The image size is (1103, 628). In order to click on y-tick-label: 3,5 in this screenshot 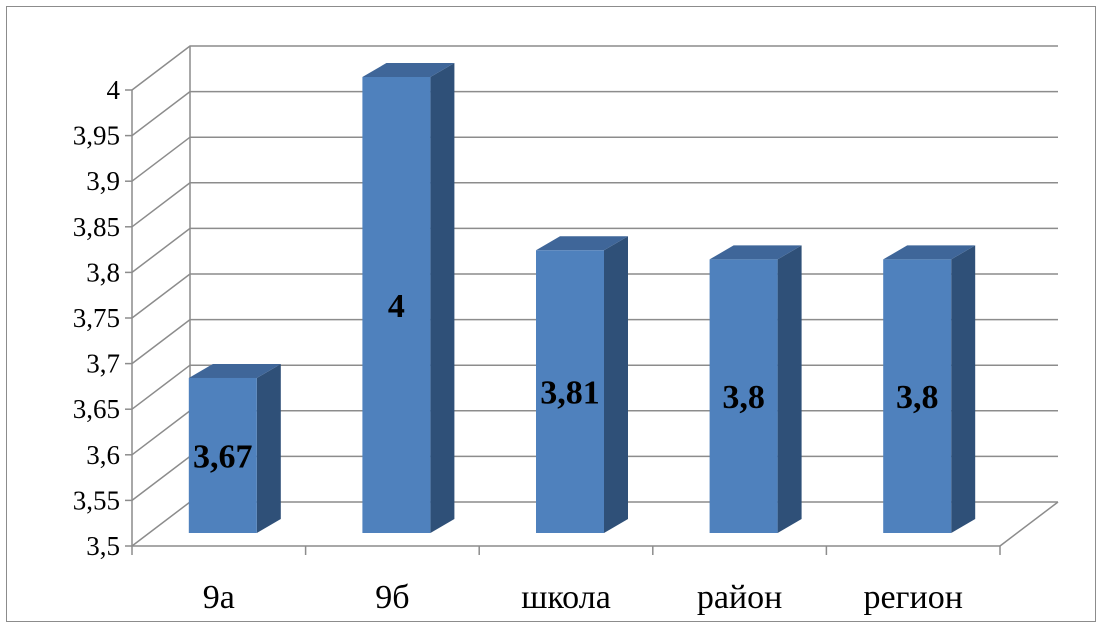, I will do `click(103, 546)`.